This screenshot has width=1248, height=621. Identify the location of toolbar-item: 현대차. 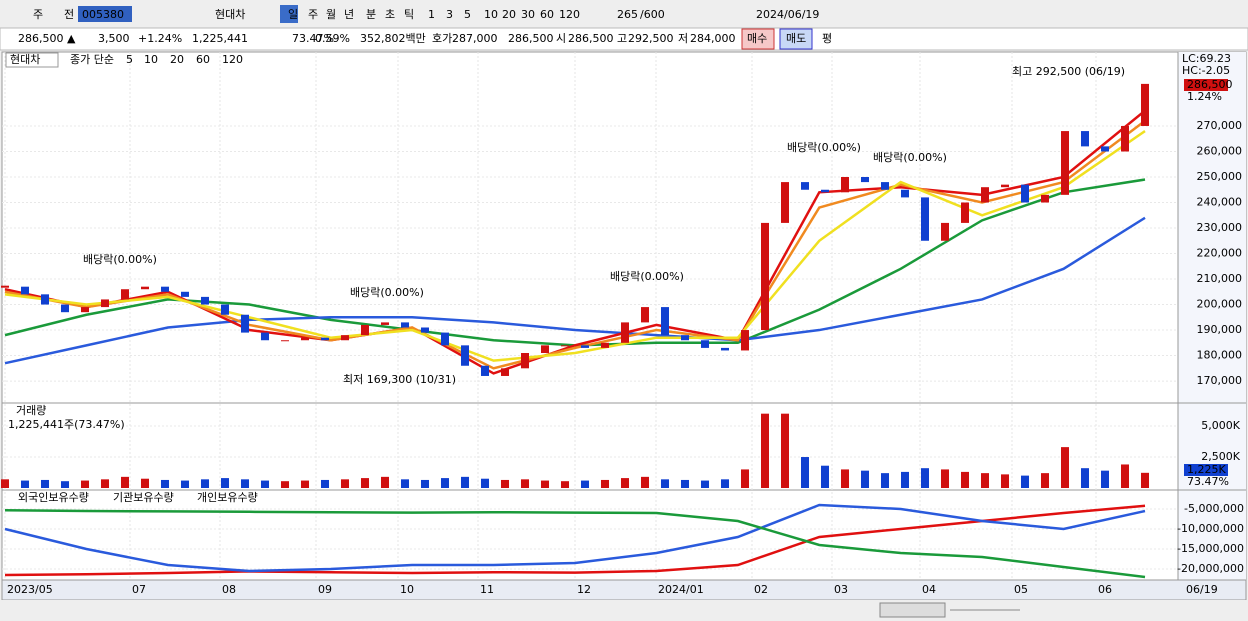
(230, 14).